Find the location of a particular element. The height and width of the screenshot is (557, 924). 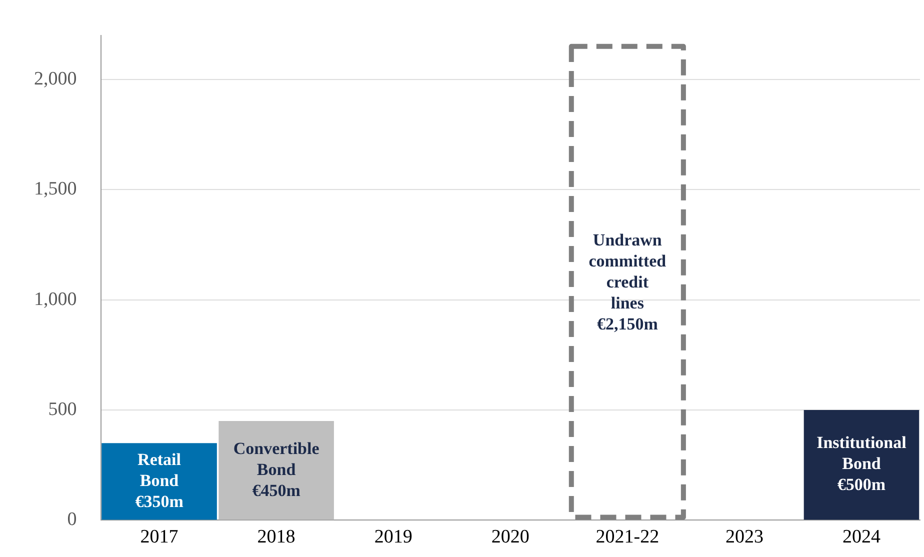

data-label: Undrawn committed credit lines €2,150m is located at coordinates (627, 282).